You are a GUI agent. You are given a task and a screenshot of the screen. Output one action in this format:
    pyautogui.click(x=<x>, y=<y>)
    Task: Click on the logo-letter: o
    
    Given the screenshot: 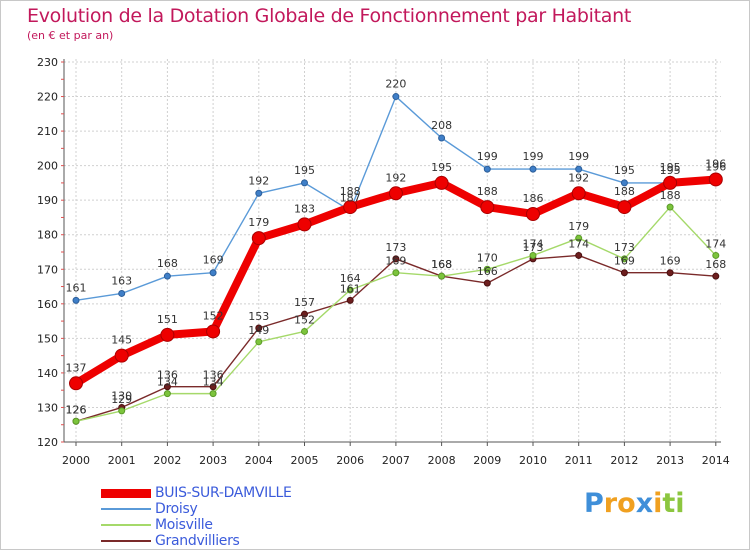 What is the action you would take?
    pyautogui.click(x=626, y=503)
    